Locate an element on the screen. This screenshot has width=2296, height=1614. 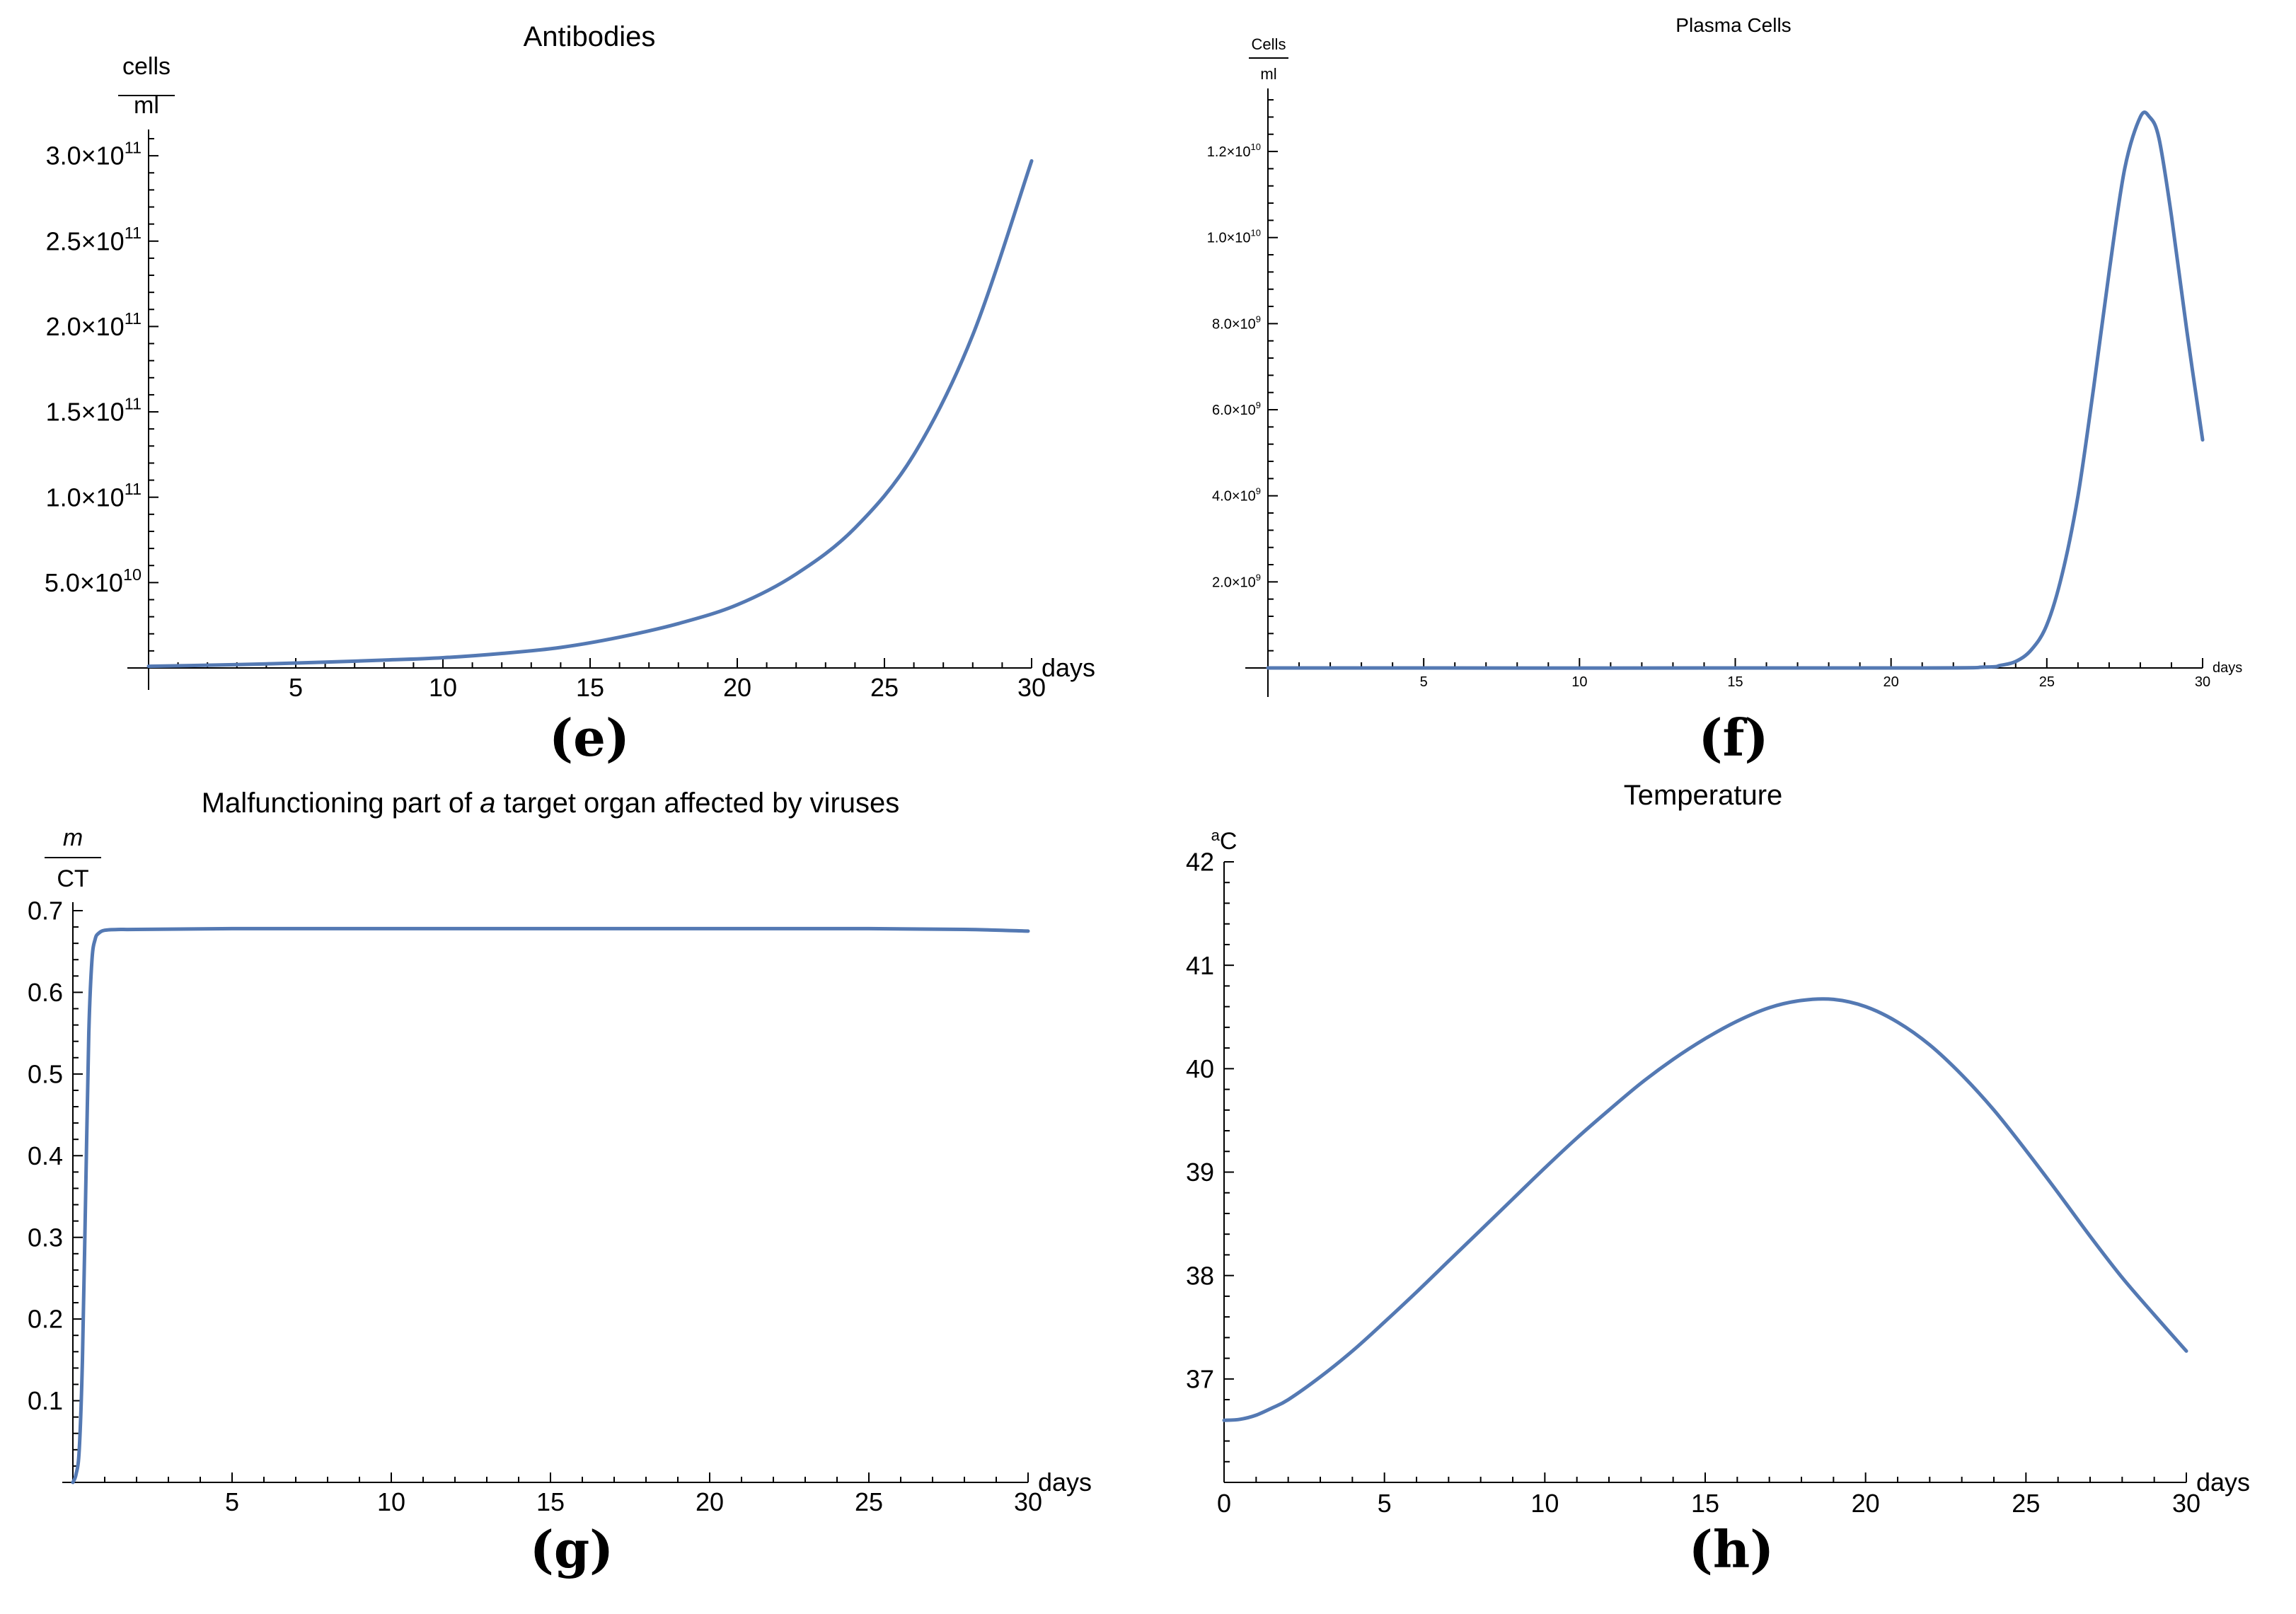
x-tick-label: 0 is located at coordinates (1224, 1503).